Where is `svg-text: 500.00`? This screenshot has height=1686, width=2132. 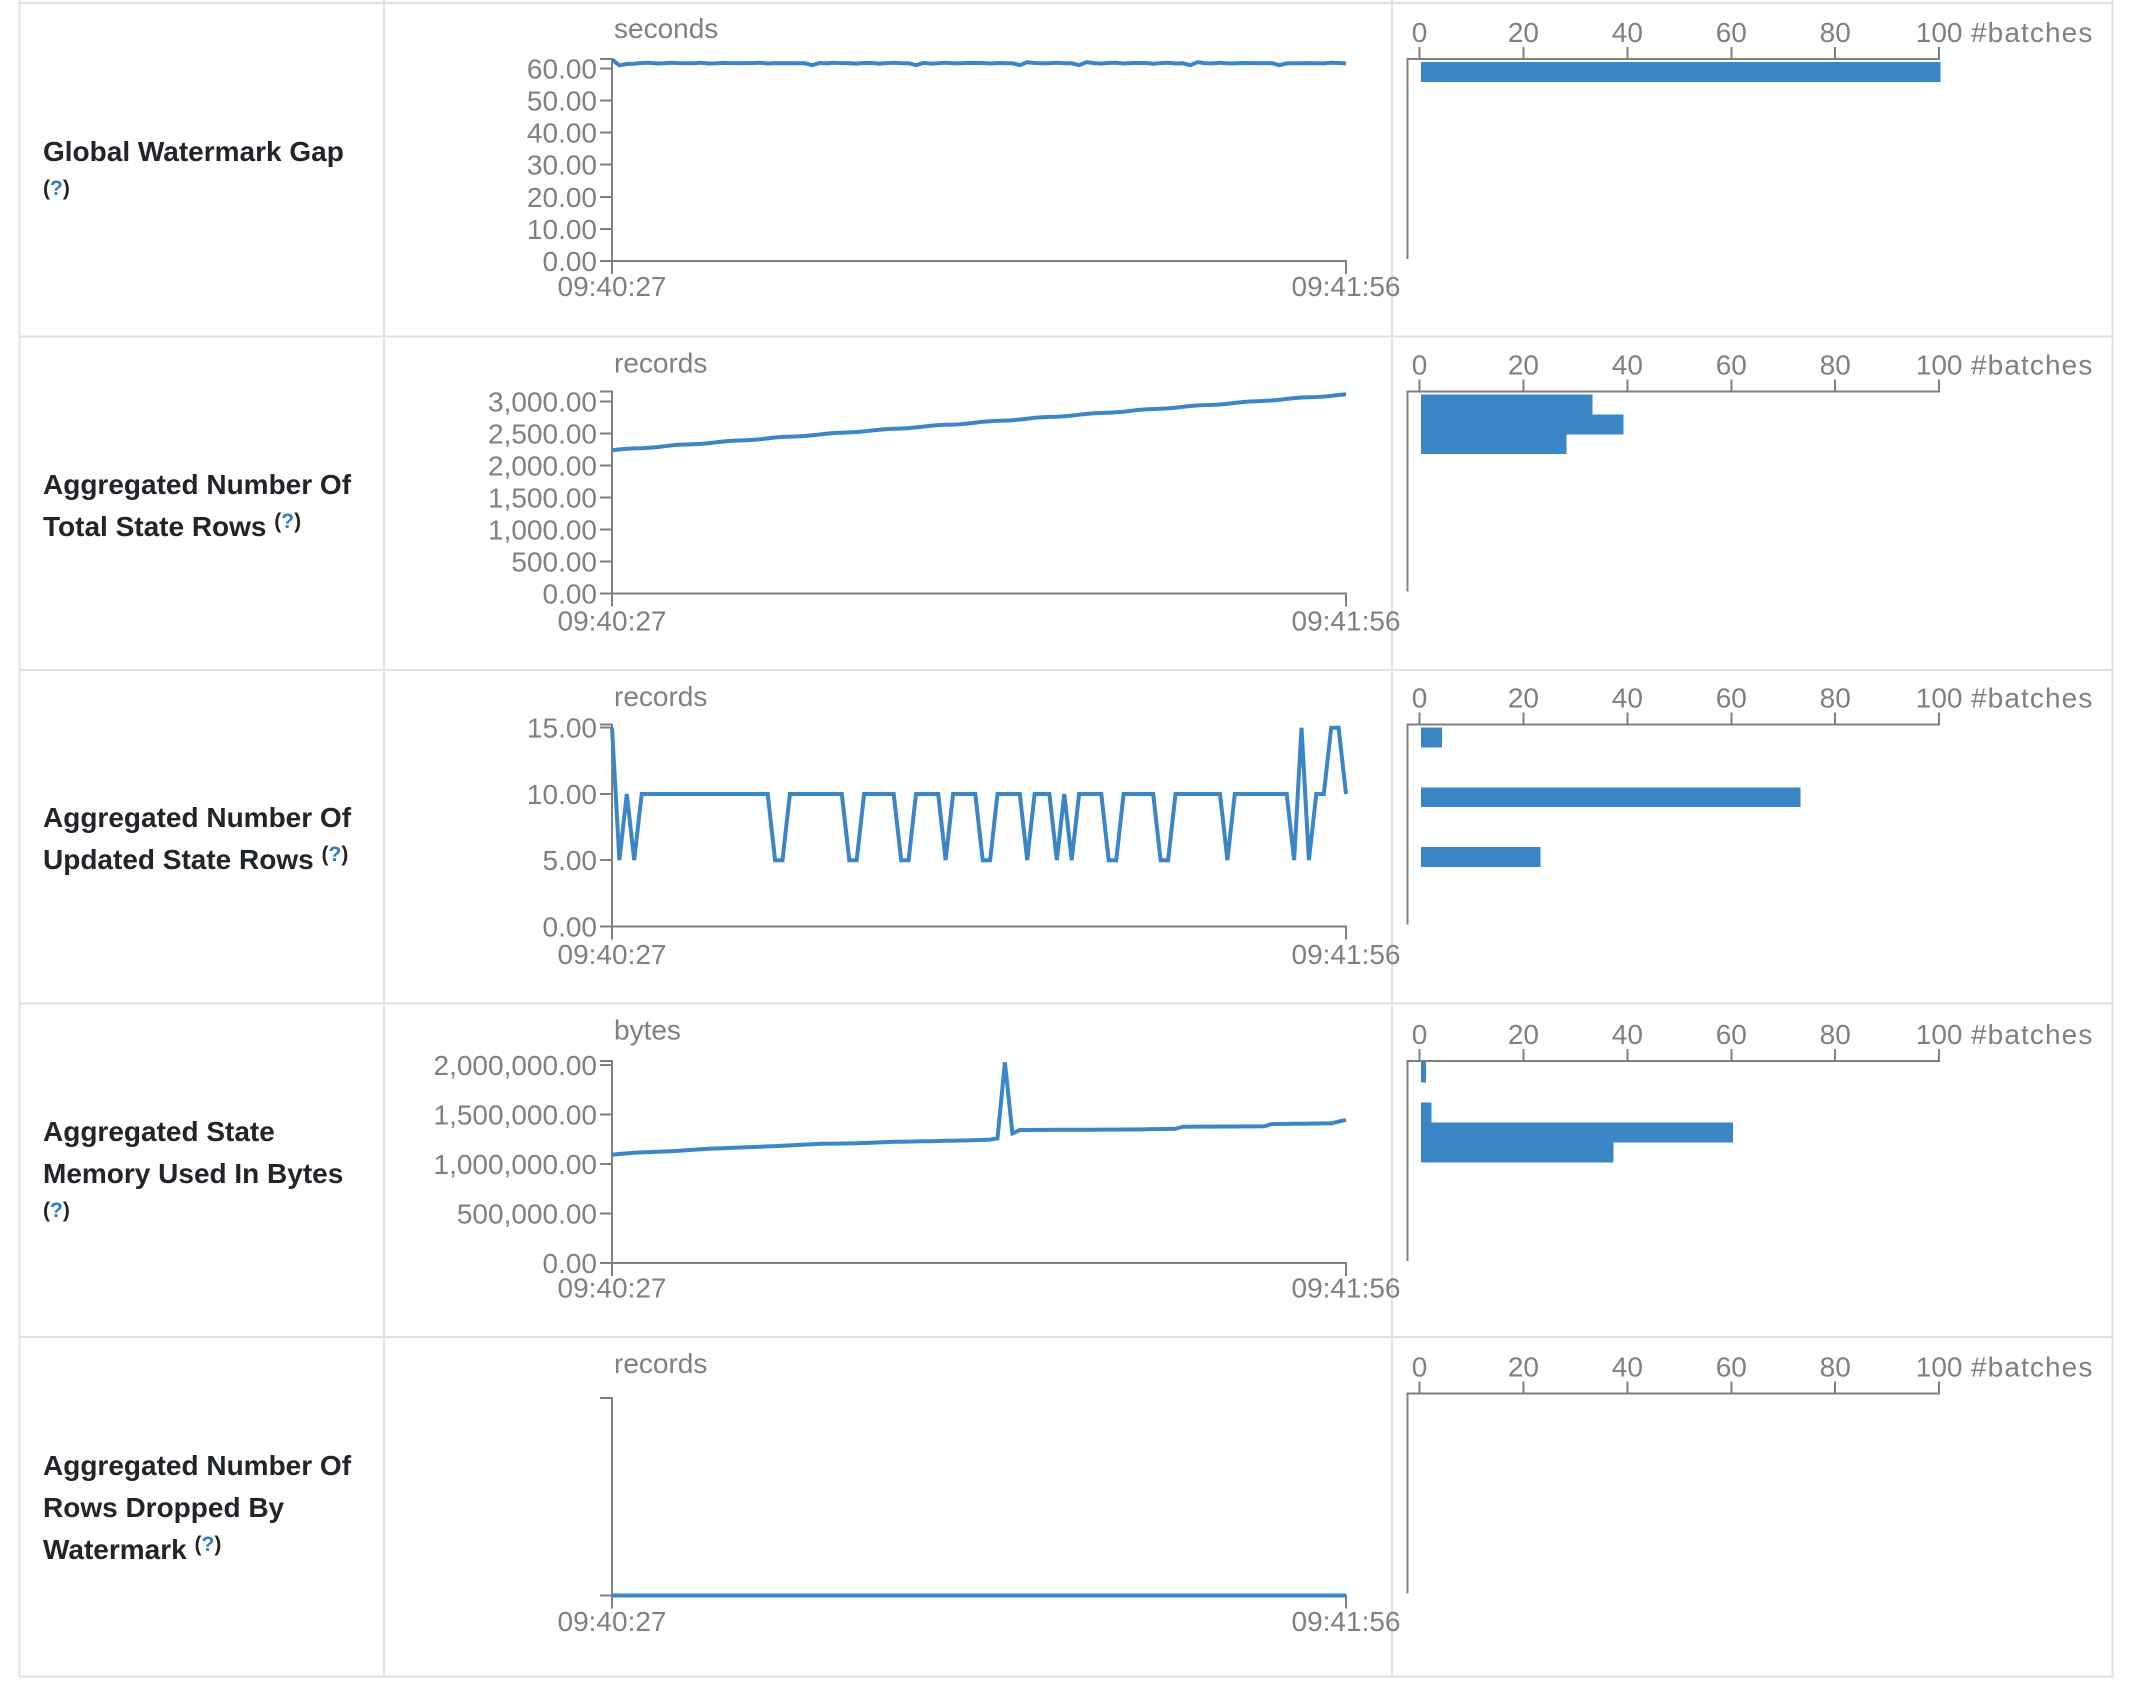
svg-text: 500.00 is located at coordinates (554, 561).